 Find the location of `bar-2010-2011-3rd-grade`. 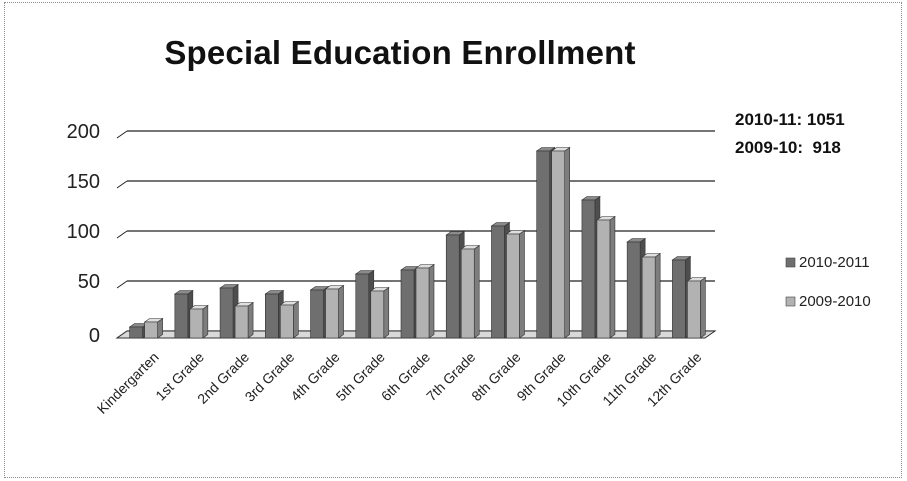

bar-2010-2011-3rd-grade is located at coordinates (272, 316).